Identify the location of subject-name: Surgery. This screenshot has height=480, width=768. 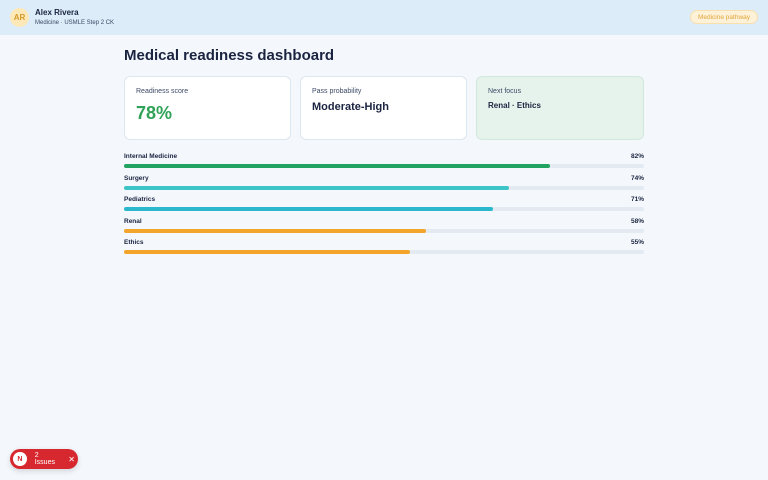
(136, 178).